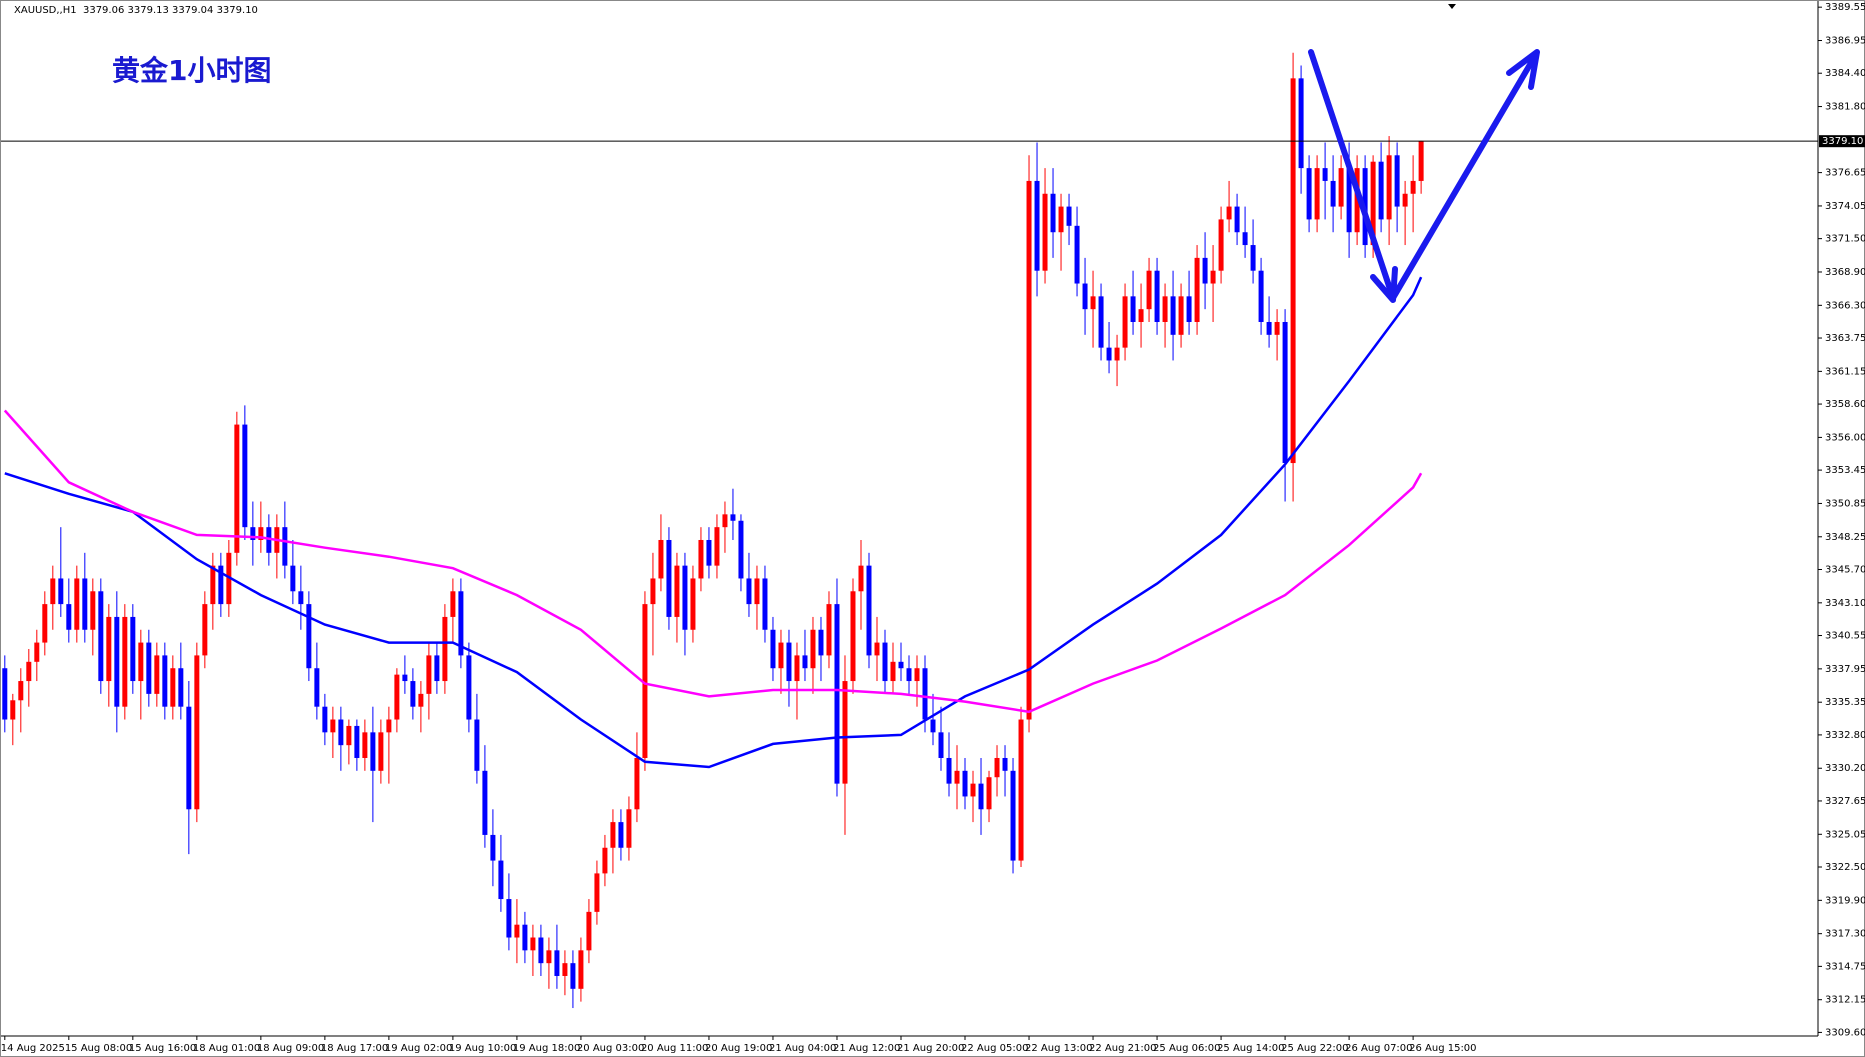  Describe the element at coordinates (1845, 404) in the screenshot. I see `y-tick-label: 3358.60` at that location.